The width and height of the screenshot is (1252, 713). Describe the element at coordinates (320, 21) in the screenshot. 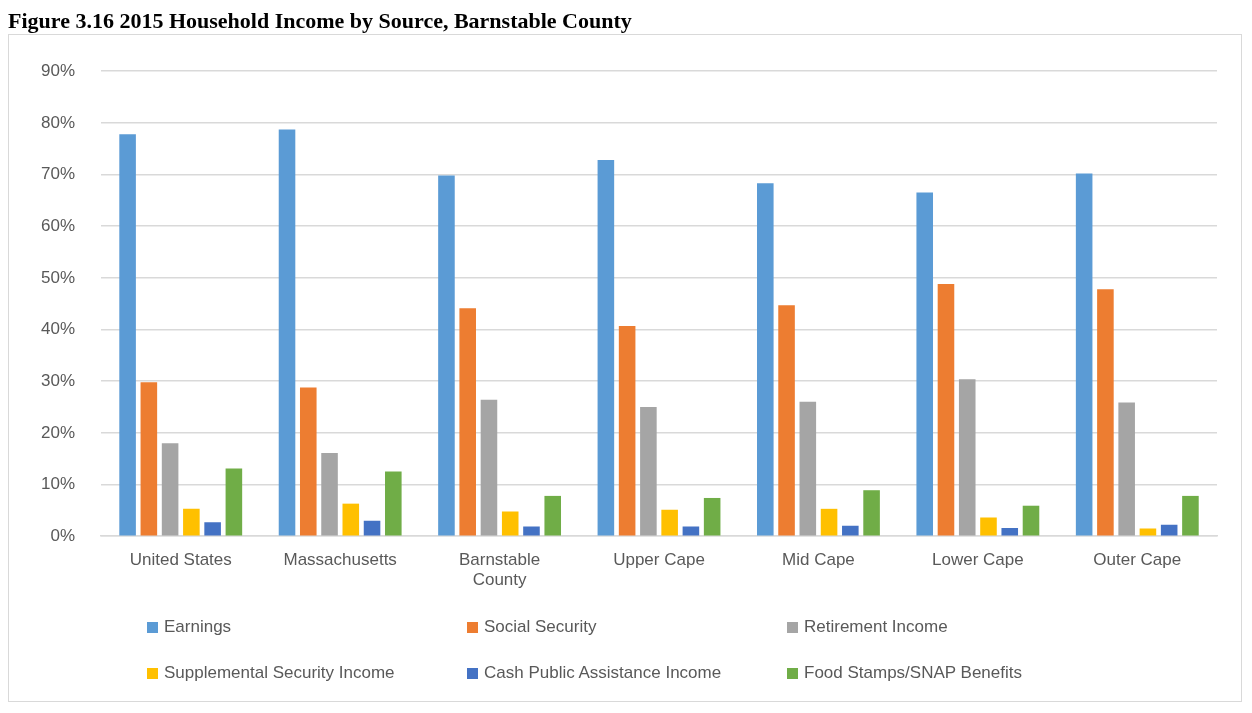

I see `chart-title: Figure 3.16 2015 Household Income by Source, Barnstable County` at that location.